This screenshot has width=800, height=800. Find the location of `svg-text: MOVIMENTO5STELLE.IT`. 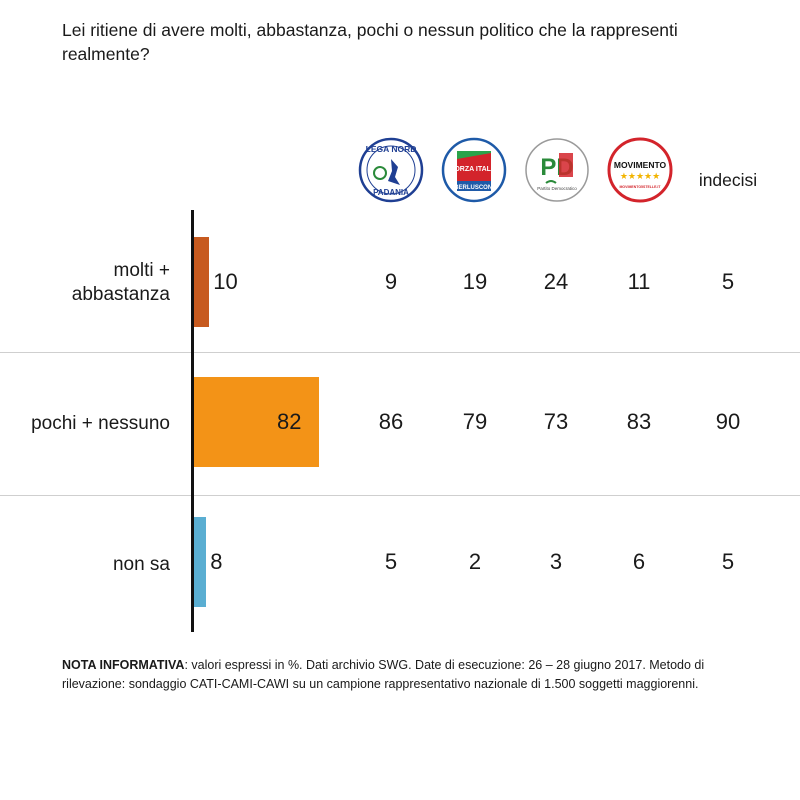

svg-text: MOVIMENTO5STELLE.IT is located at coordinates (641, 187).